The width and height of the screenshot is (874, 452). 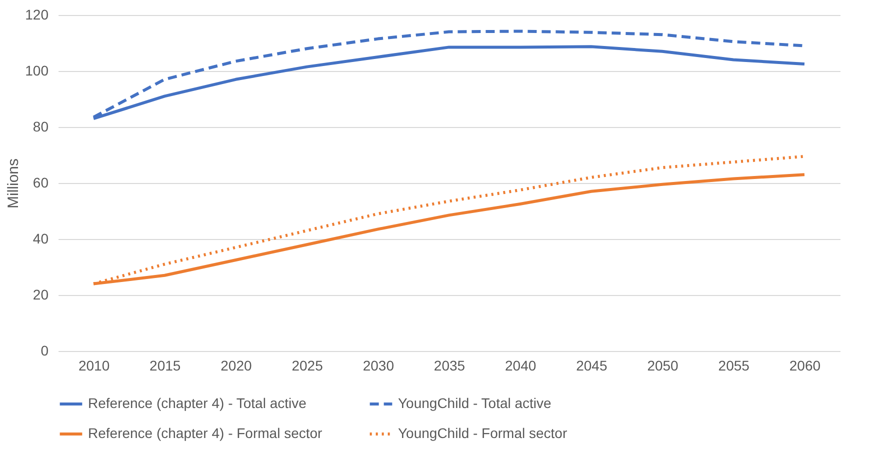 I want to click on x-tick-label: 2025, so click(x=308, y=366).